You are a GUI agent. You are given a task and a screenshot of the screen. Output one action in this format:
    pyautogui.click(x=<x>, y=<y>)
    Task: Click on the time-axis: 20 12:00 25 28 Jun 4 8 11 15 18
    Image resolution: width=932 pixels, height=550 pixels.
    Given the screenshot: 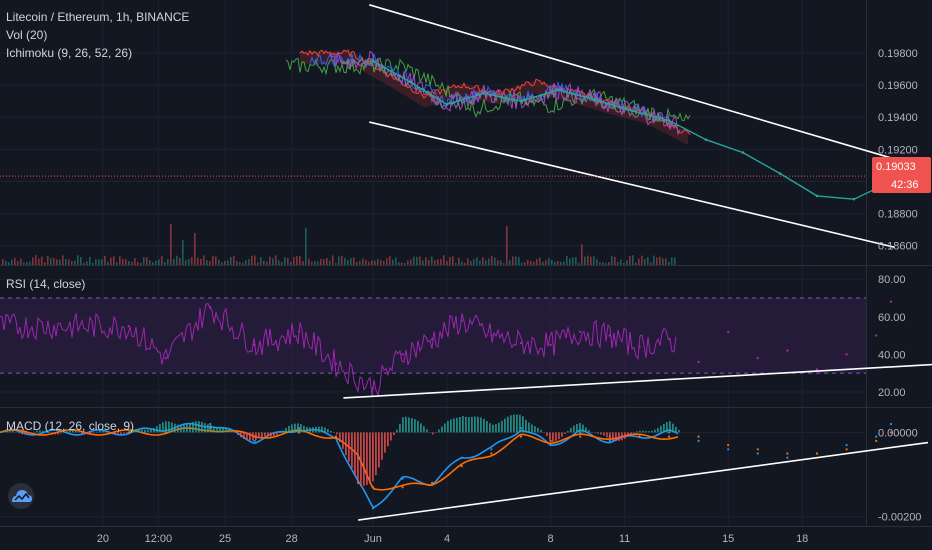 What is the action you would take?
    pyautogui.click(x=453, y=539)
    